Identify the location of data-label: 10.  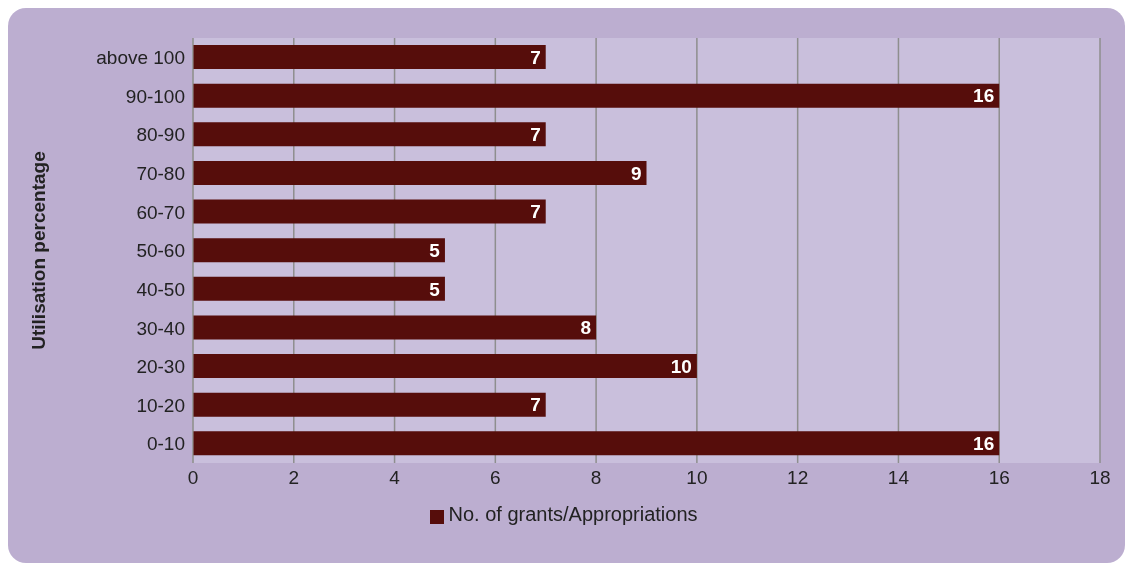
(681, 366).